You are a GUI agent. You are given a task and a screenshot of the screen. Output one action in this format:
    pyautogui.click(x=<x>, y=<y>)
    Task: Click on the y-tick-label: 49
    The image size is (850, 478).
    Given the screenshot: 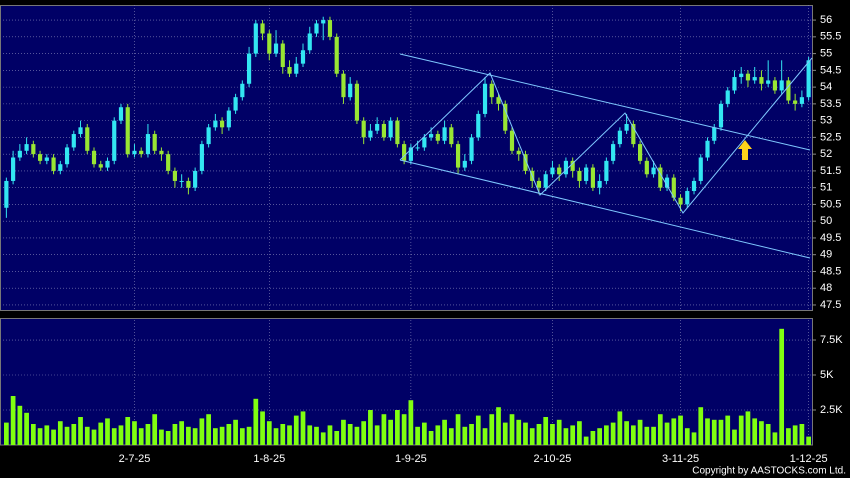 What is the action you would take?
    pyautogui.click(x=826, y=255)
    